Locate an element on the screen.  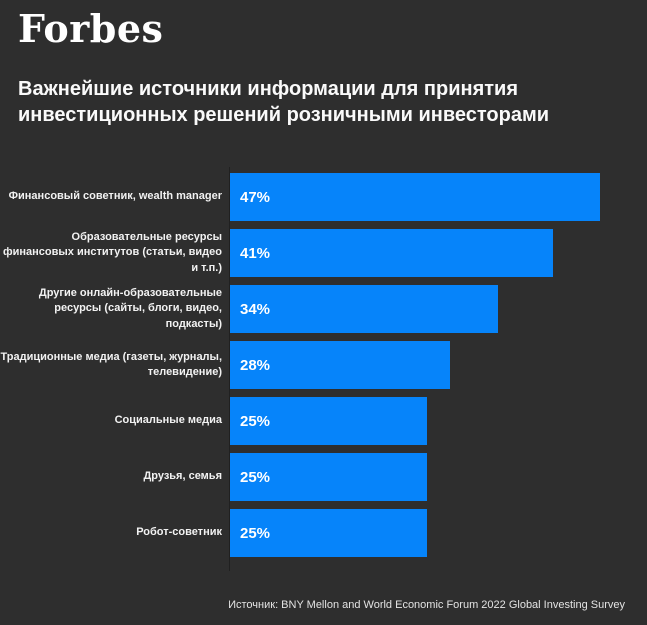
axis-baseline is located at coordinates (229, 369).